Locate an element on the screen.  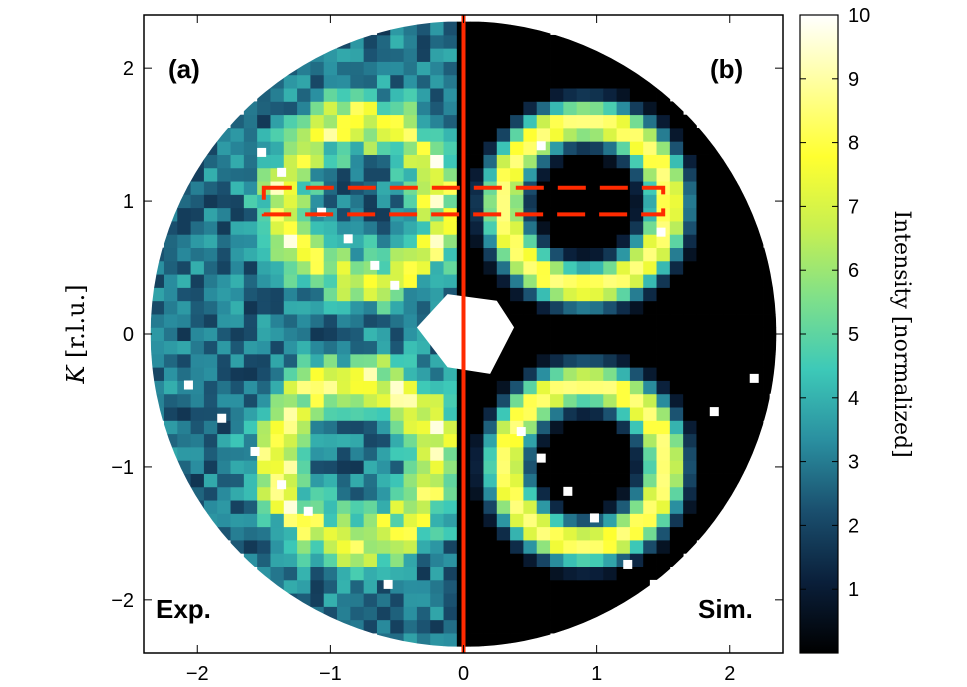
x-tick-label: 1 is located at coordinates (596, 674).